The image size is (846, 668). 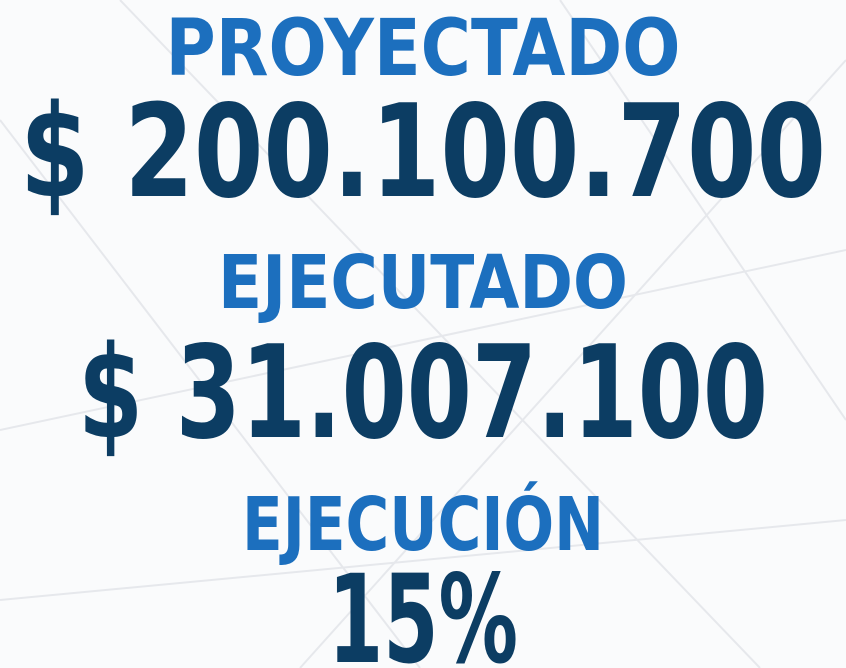 I want to click on section-value: 15%, so click(x=423, y=608).